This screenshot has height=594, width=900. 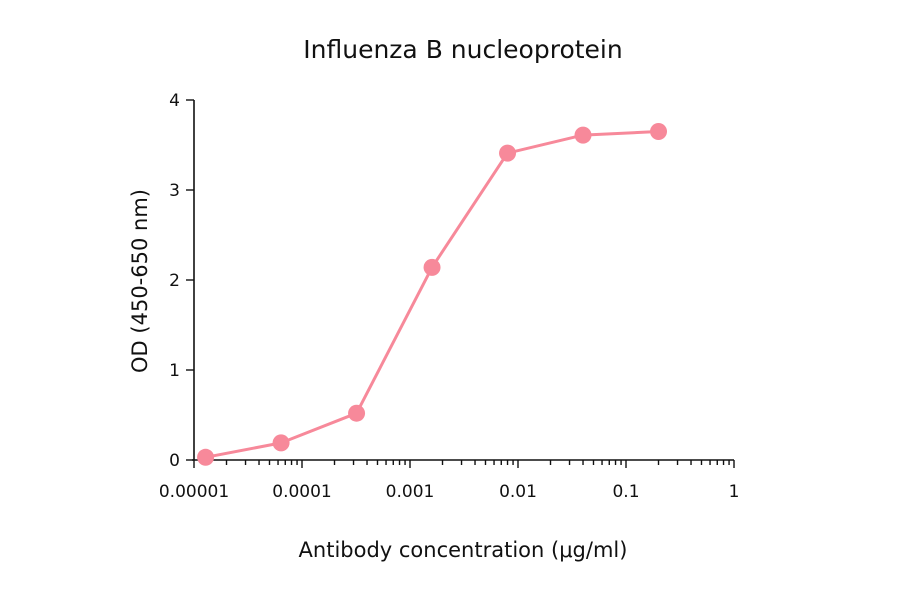 What do you see at coordinates (174, 371) in the screenshot?
I see `y-tick-label: 1` at bounding box center [174, 371].